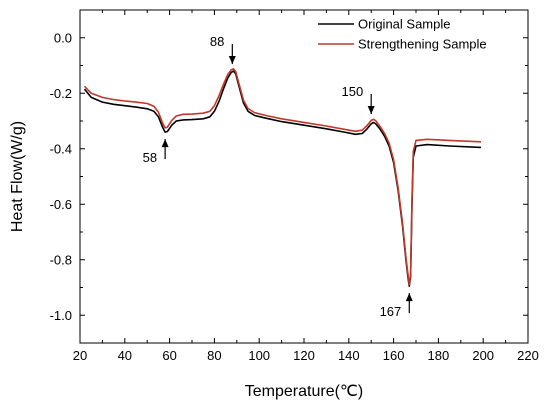  Describe the element at coordinates (422, 44) in the screenshot. I see `legend-label-2: Strengthening Sample` at that location.